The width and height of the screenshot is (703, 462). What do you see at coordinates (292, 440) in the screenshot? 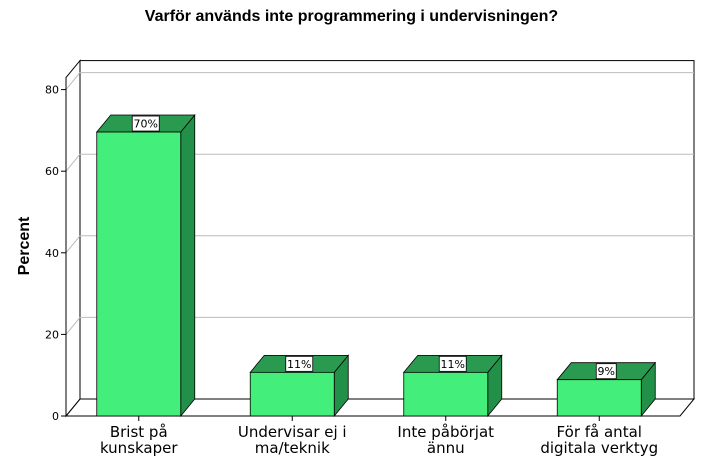
I see `x-tick-label: Undervisar ej i ma/teknik` at bounding box center [292, 440].